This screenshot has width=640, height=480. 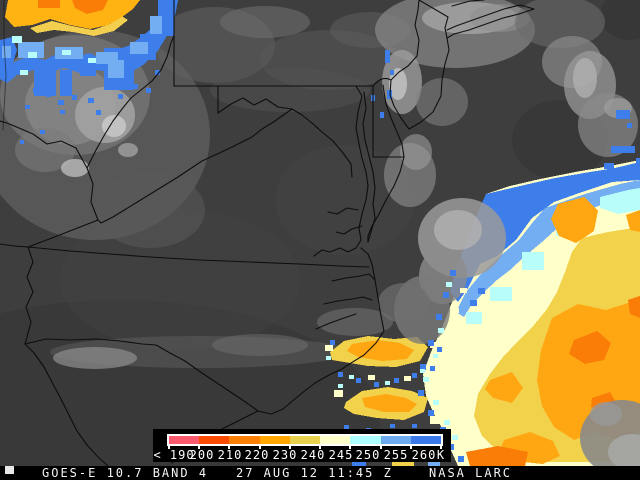 I want to click on colorbar-label: 230, so click(x=285, y=455).